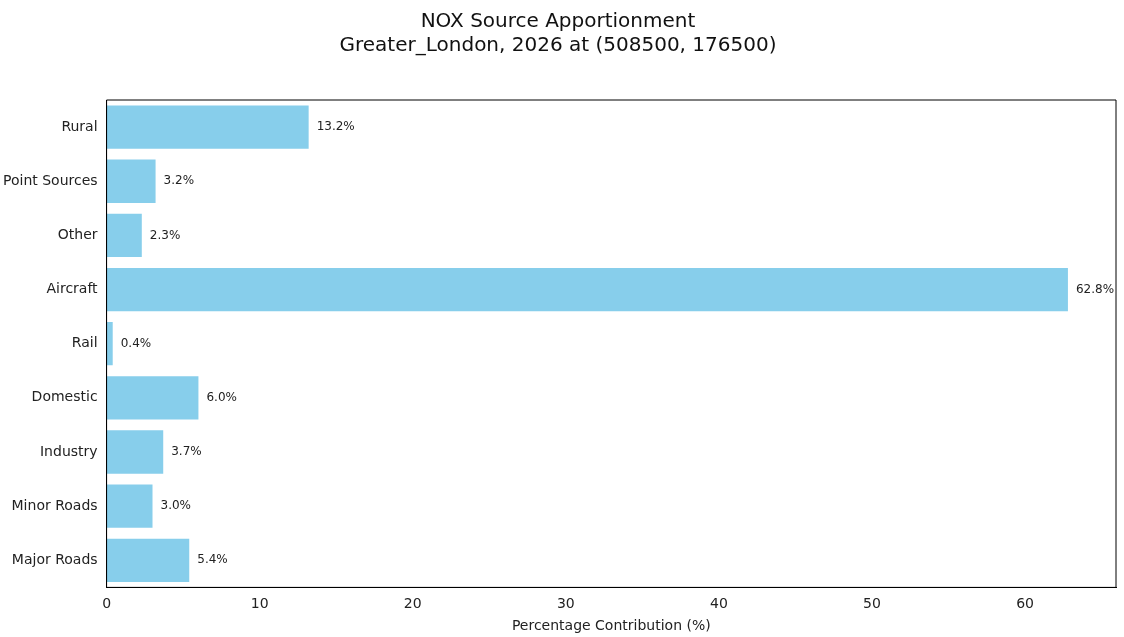  Describe the element at coordinates (335, 126) in the screenshot. I see `data-label: 13.2%` at that location.